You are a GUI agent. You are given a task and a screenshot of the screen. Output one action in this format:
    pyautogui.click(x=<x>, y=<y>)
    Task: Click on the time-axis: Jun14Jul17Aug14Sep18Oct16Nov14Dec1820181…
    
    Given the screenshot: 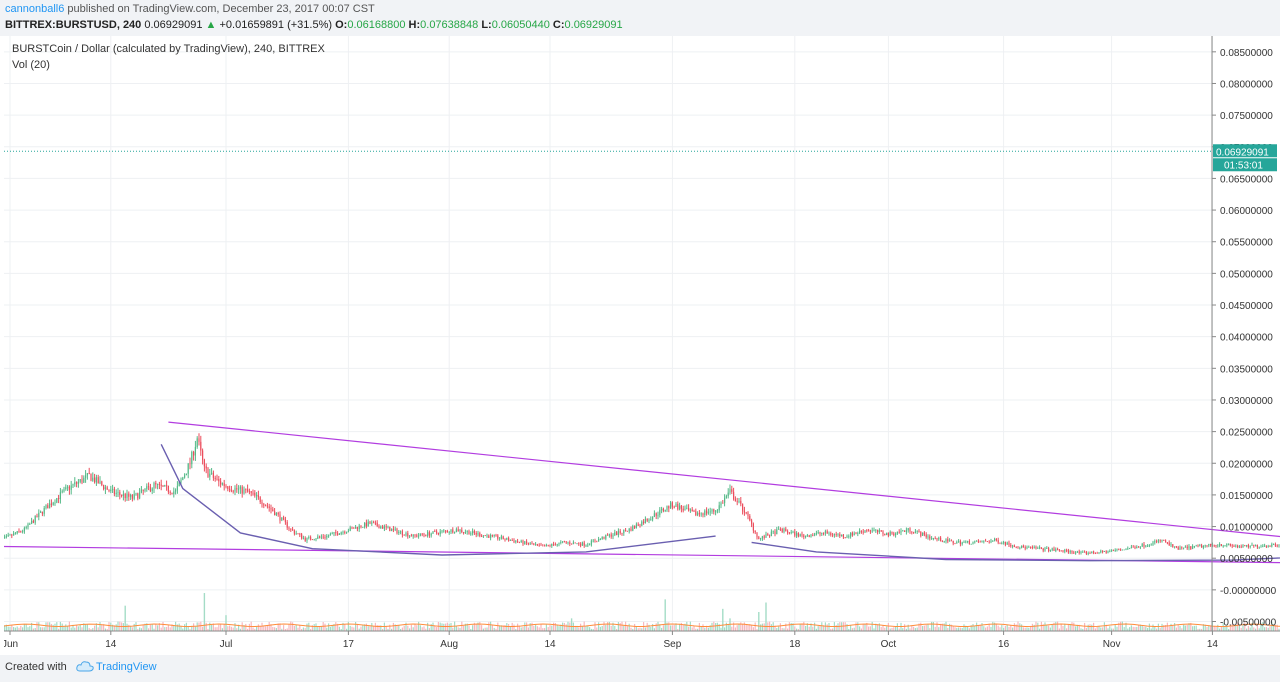 What is the action you would take?
    pyautogui.click(x=641, y=640)
    